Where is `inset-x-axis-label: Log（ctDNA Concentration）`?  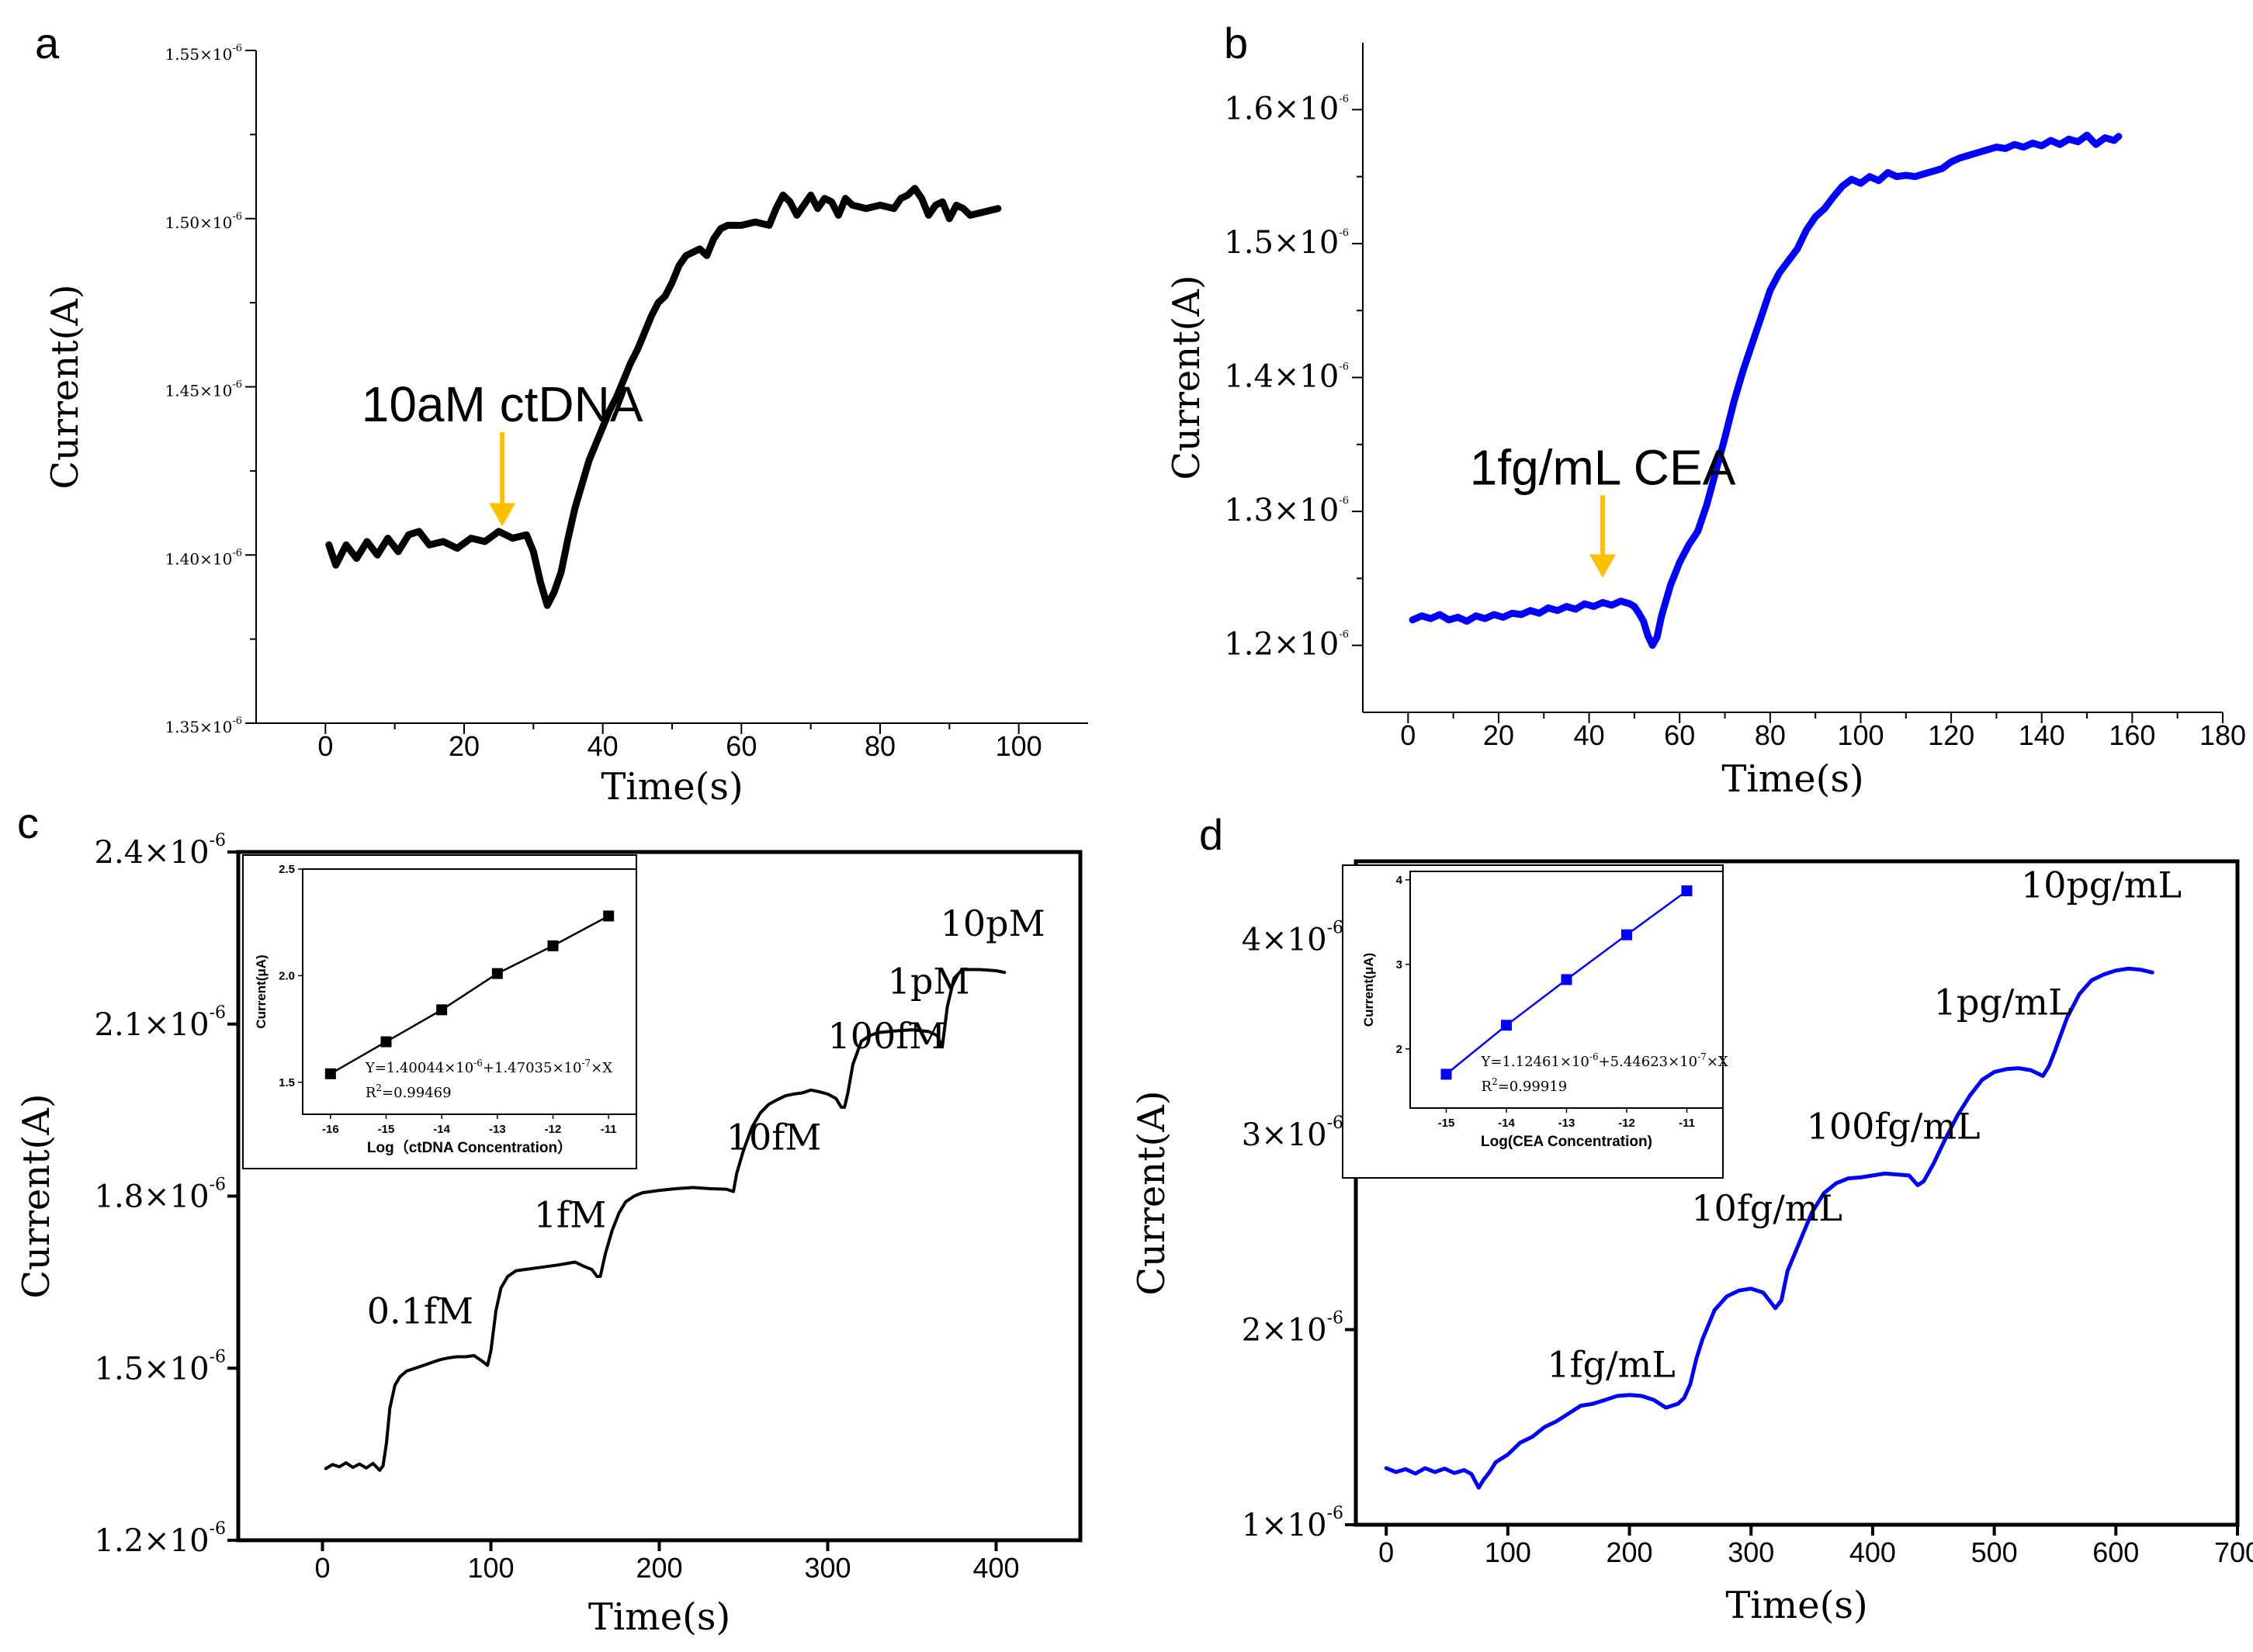
inset-x-axis-label: Log（ctDNA Concentration） is located at coordinates (469, 1147).